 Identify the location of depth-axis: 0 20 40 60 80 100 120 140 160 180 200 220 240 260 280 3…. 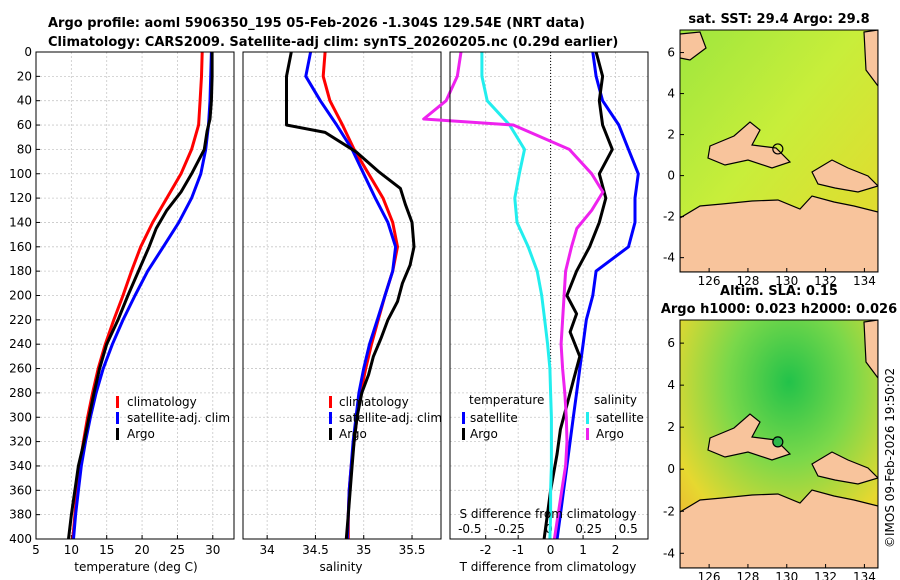
(24, 295).